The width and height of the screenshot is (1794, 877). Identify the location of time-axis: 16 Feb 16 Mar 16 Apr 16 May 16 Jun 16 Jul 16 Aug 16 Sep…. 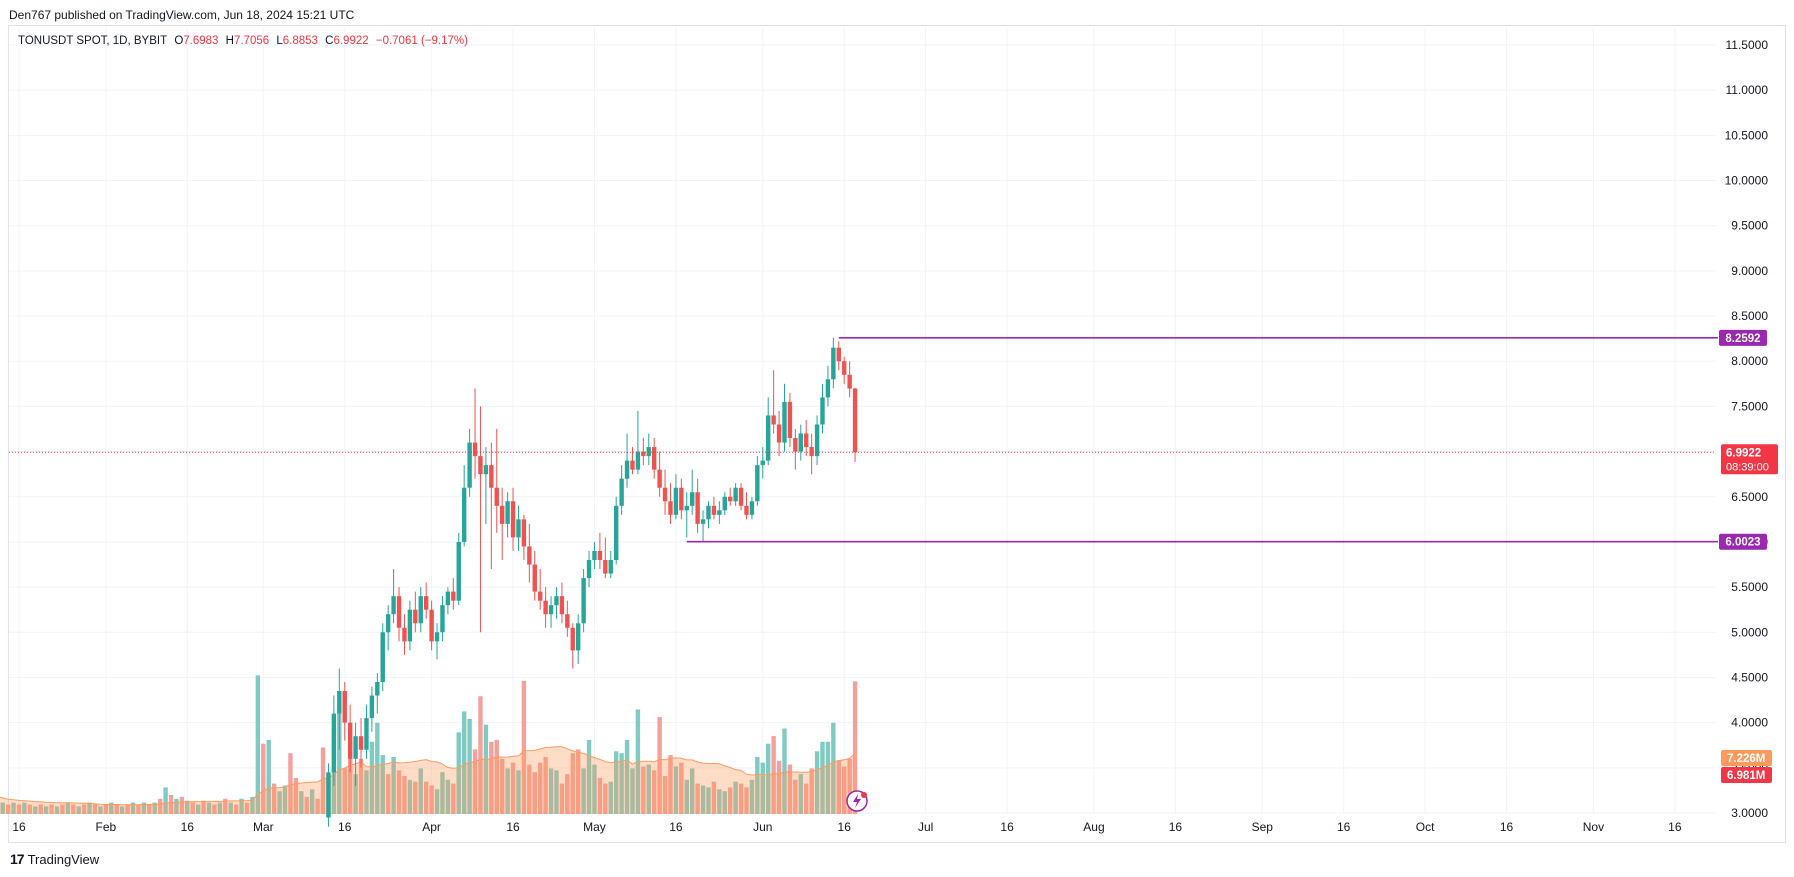
(847, 827).